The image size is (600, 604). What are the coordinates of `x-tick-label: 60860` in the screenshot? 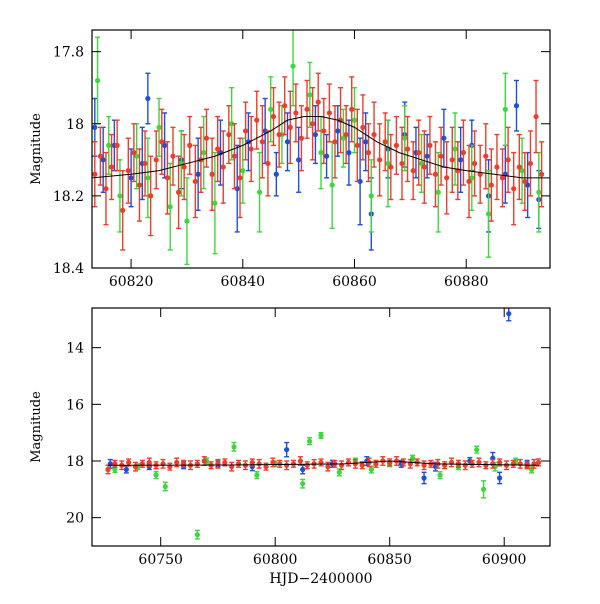 It's located at (354, 282).